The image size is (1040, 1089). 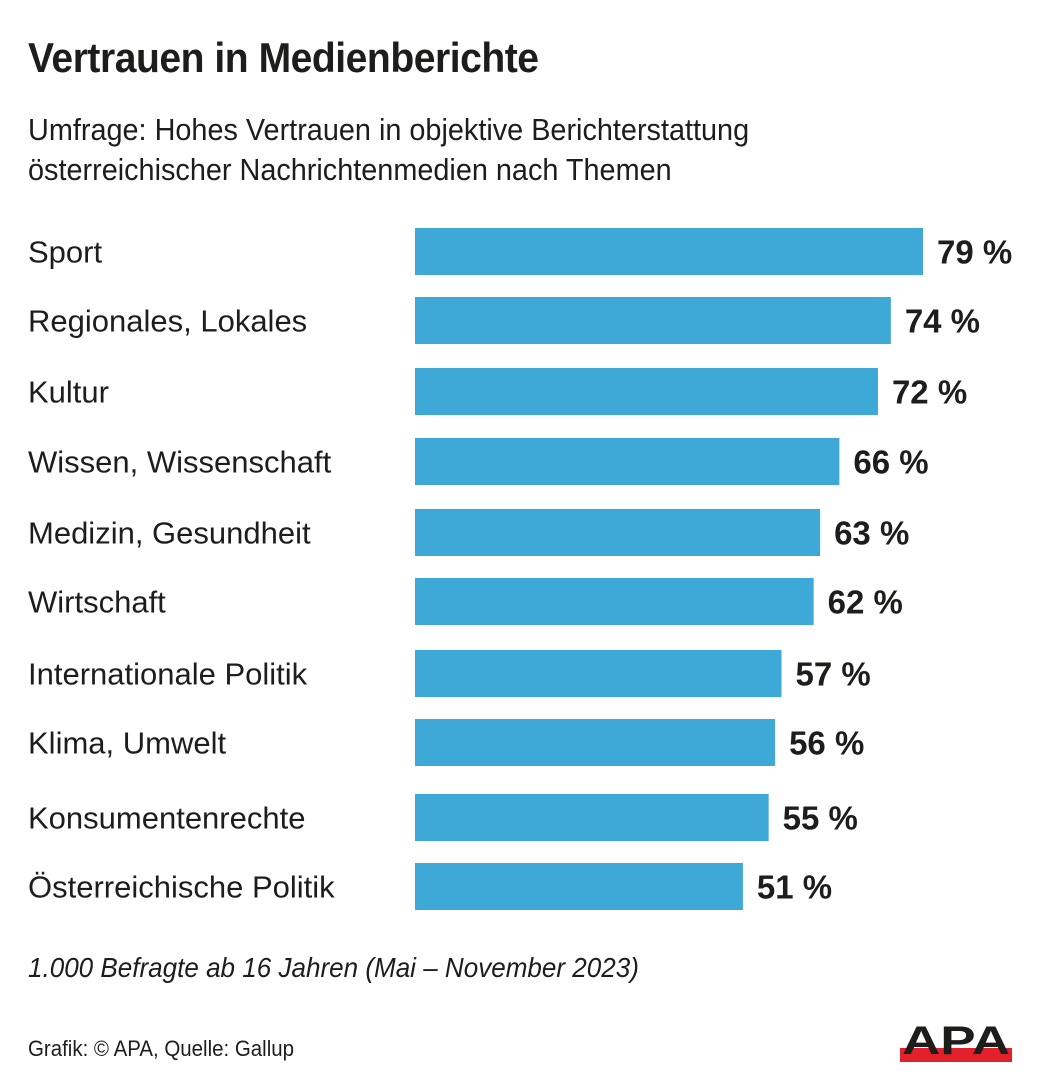 I want to click on value-label: 51 %, so click(x=794, y=887).